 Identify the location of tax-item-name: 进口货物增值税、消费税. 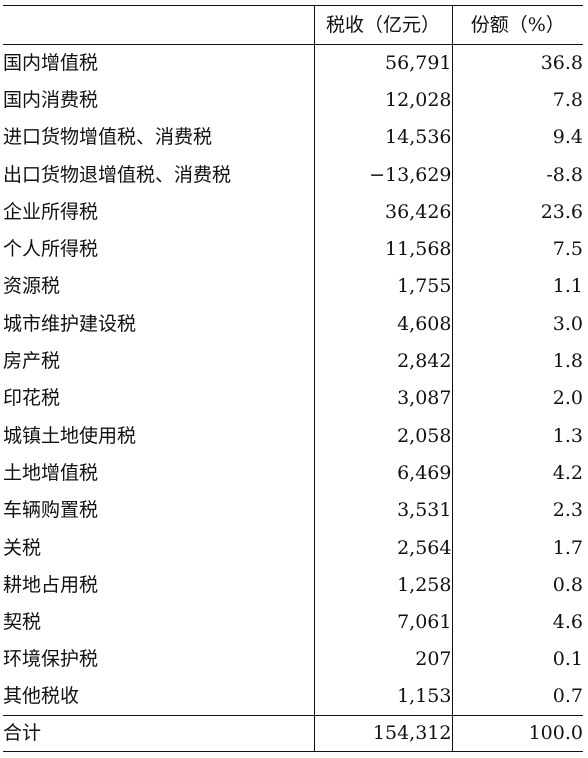
(108, 137).